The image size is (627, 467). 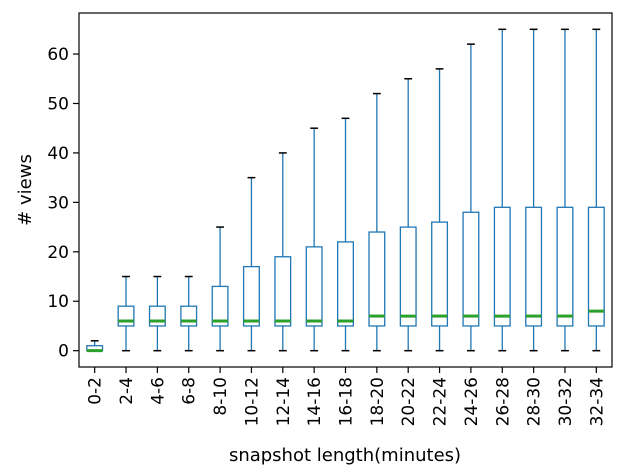 What do you see at coordinates (472, 401) in the screenshot?
I see `x-tick-label: 24-26` at bounding box center [472, 401].